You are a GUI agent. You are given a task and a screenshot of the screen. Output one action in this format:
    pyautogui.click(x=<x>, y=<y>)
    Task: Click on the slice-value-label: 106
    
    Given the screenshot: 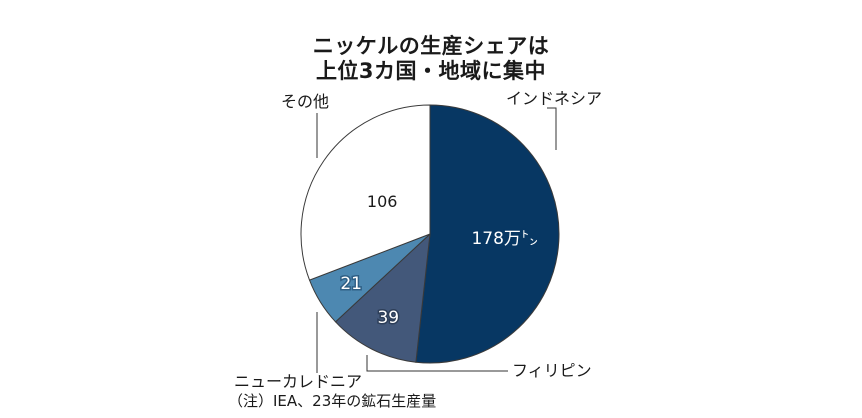 What is the action you would take?
    pyautogui.click(x=382, y=201)
    